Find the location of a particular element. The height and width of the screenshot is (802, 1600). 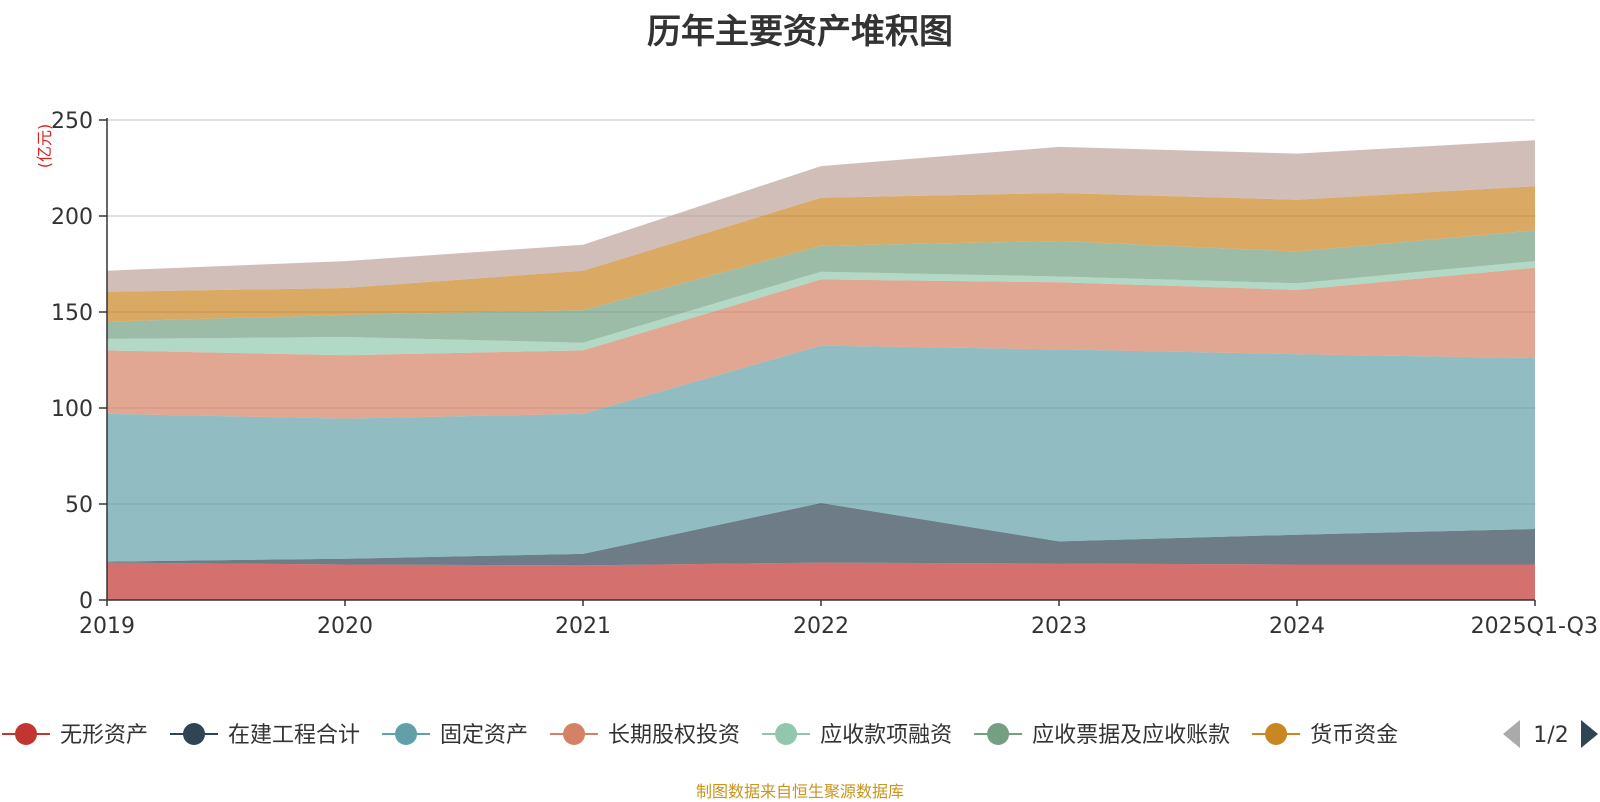

x-tick-label: 2021 is located at coordinates (583, 626).